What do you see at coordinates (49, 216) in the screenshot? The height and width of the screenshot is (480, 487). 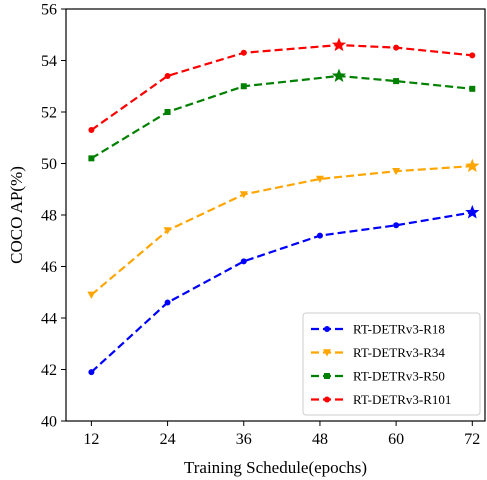 I see `y-tick-label: 48` at bounding box center [49, 216].